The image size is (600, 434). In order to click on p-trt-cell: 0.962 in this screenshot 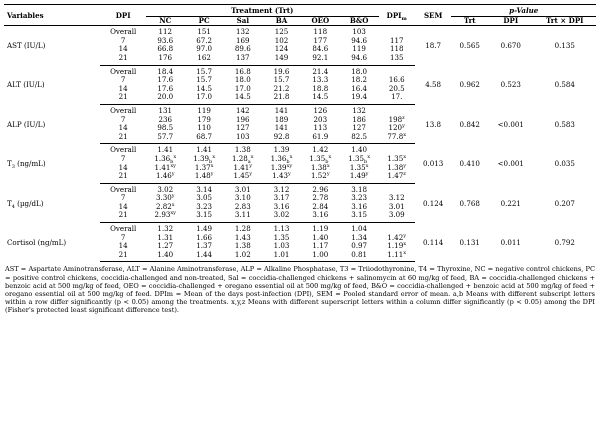, I will do `click(469, 85)`.